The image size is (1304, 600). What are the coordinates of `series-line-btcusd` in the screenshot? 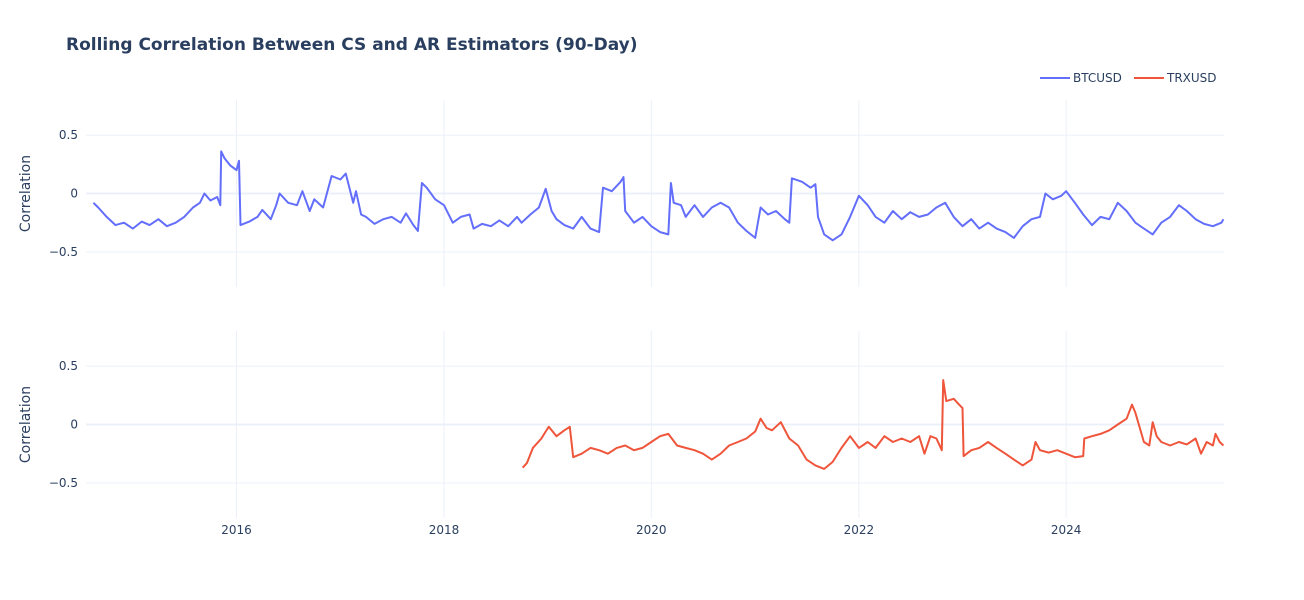 It's located at (658, 196).